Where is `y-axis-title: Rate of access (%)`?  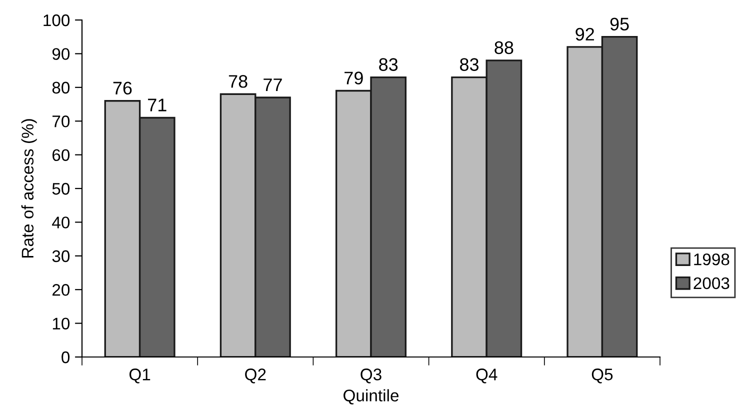
y-axis-title: Rate of access (%) is located at coordinates (29, 188).